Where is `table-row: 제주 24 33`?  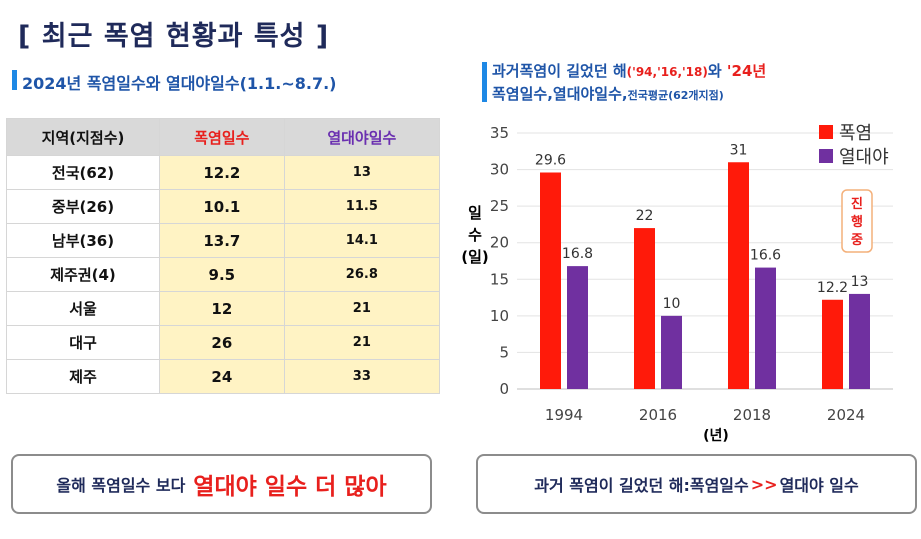
table-row: 제주 24 33 is located at coordinates (223, 376).